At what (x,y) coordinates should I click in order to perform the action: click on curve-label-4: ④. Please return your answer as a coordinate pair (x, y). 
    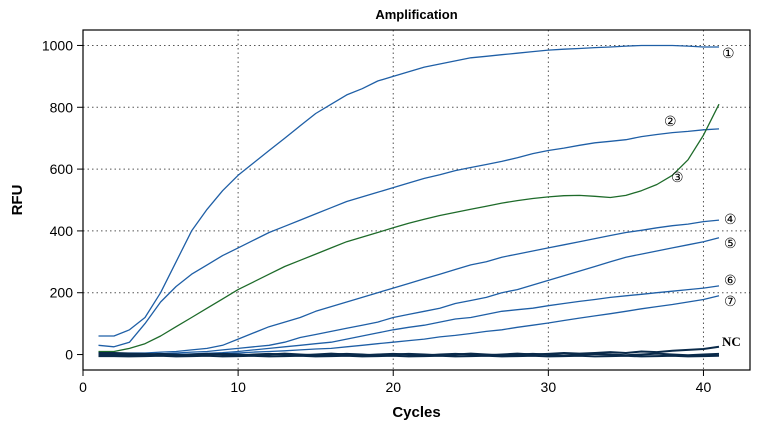
    Looking at the image, I should click on (730, 220).